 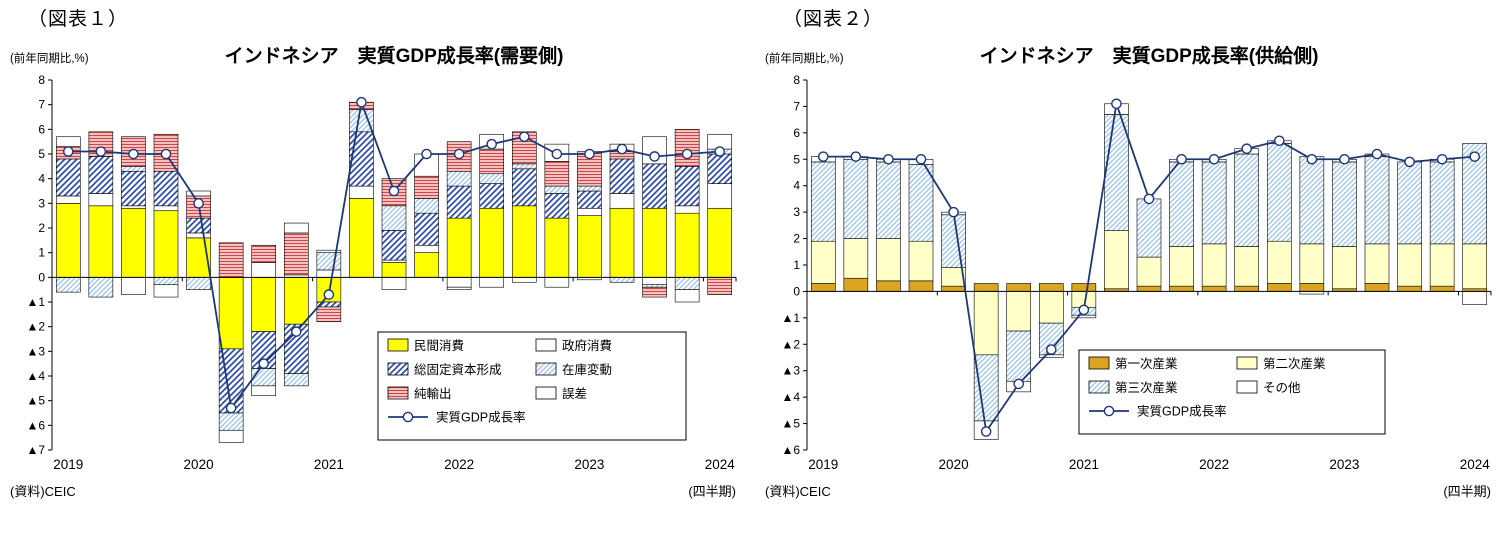 What do you see at coordinates (1084, 464) in the screenshot?
I see `svg-text: 2021` at bounding box center [1084, 464].